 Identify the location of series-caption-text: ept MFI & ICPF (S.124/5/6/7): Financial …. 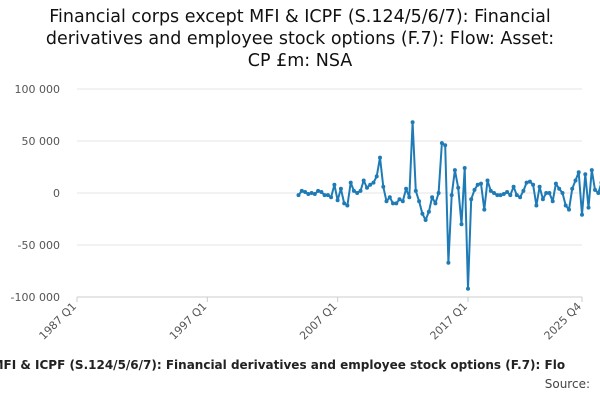
(283, 365).